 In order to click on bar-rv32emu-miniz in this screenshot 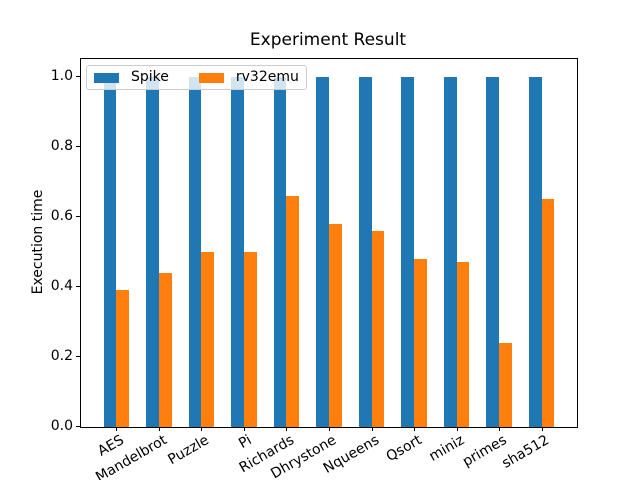, I will do `click(463, 344)`.